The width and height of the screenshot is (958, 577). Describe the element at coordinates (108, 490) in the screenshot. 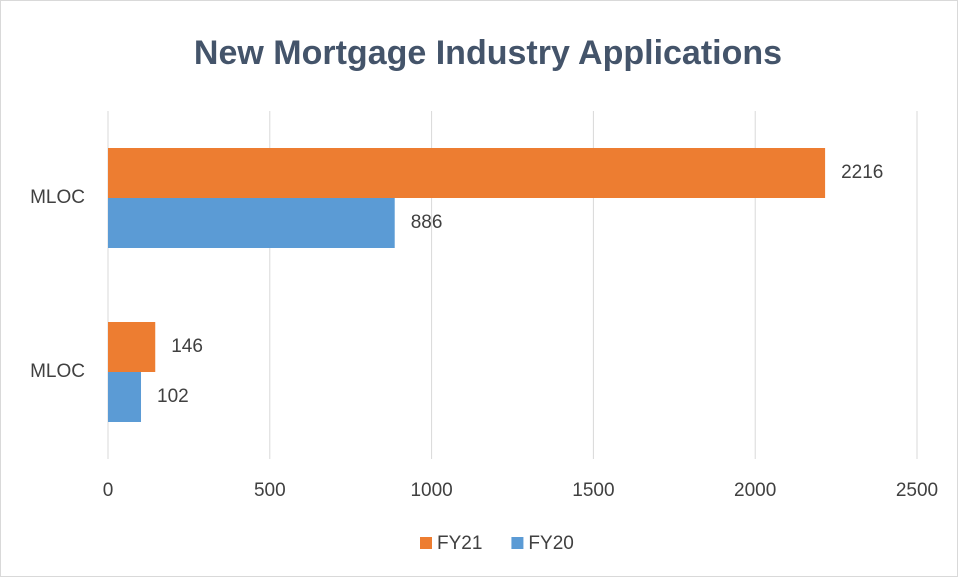

I see `x-tick-label: 0` at that location.